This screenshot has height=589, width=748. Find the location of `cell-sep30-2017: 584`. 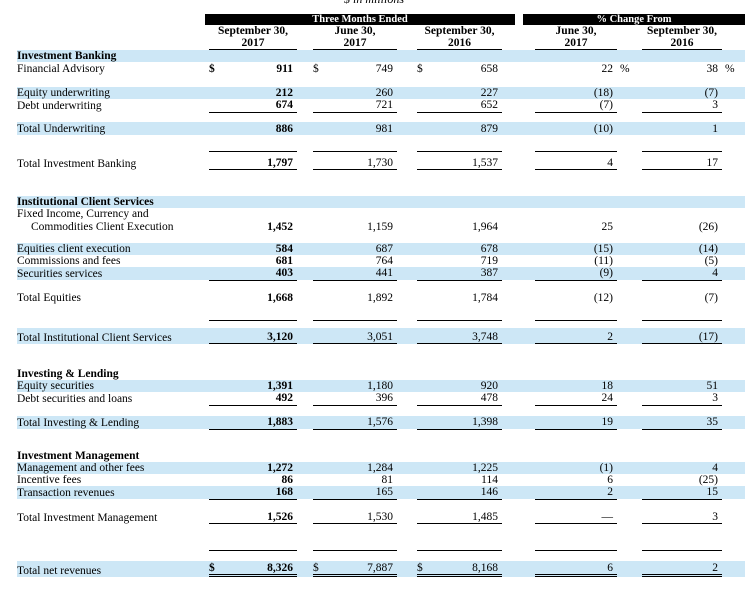

cell-sep30-2017: 584 is located at coordinates (284, 249).